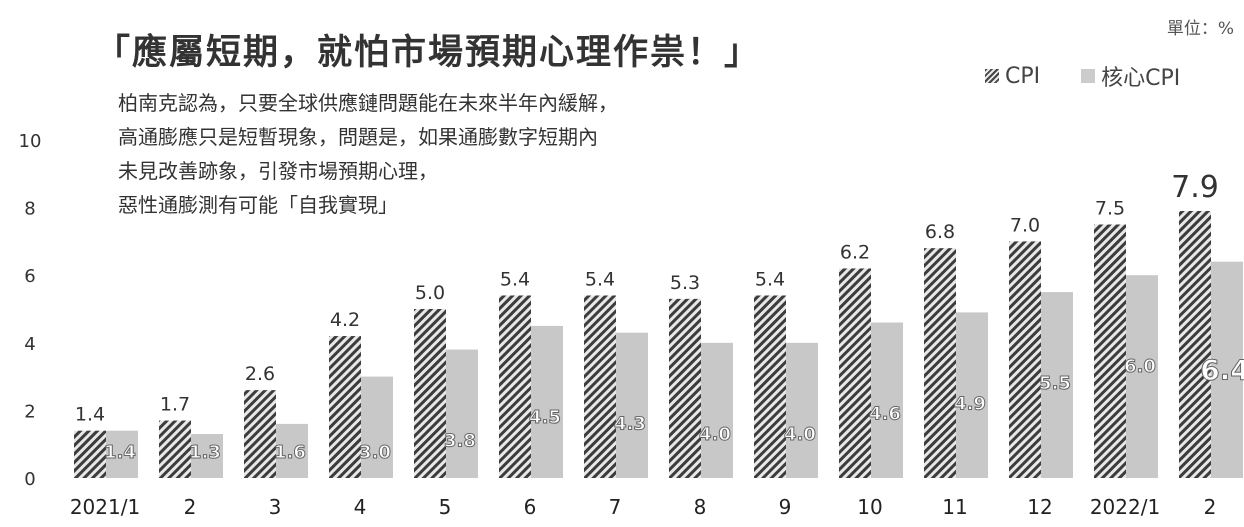  What do you see at coordinates (205, 452) in the screenshot?
I see `core-cpi-data-label: 1.3` at bounding box center [205, 452].